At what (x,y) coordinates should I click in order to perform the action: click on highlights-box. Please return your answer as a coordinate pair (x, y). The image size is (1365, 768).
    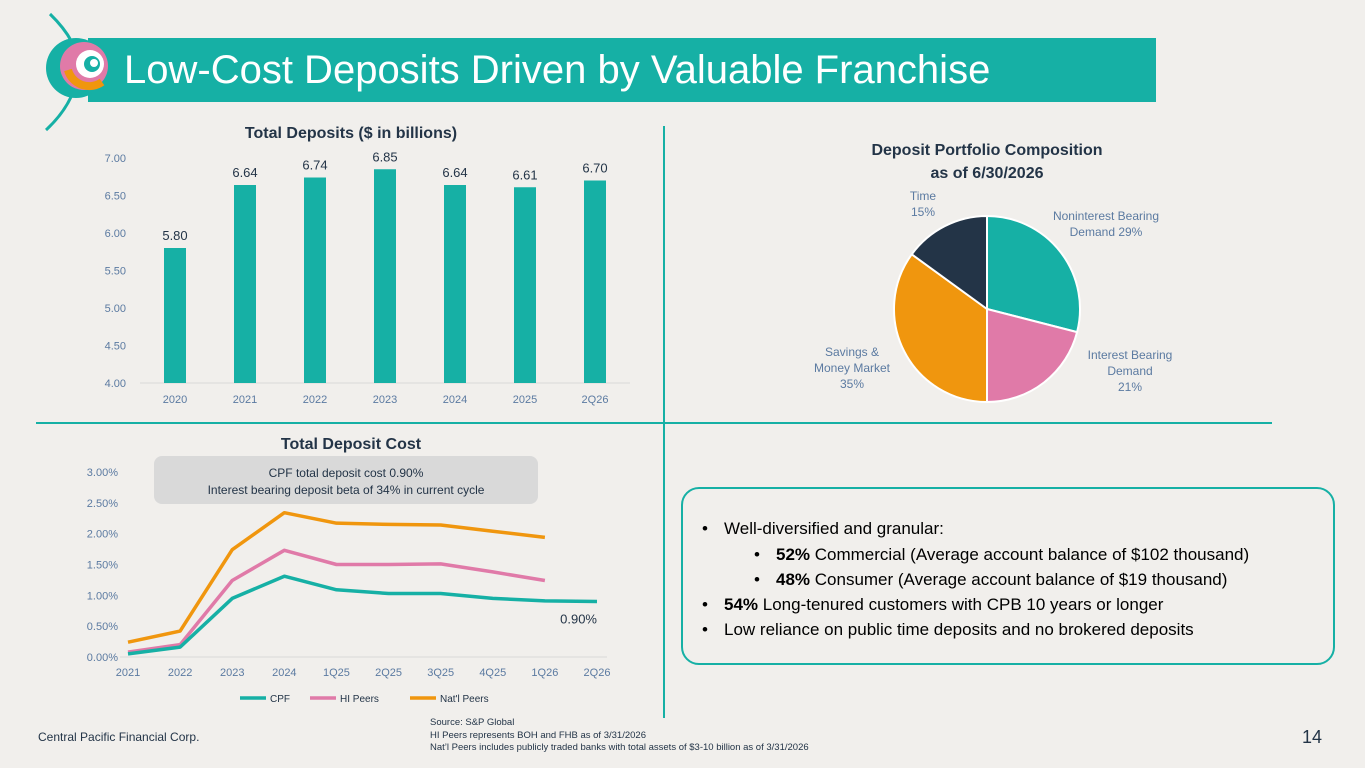
    Looking at the image, I should click on (1008, 576).